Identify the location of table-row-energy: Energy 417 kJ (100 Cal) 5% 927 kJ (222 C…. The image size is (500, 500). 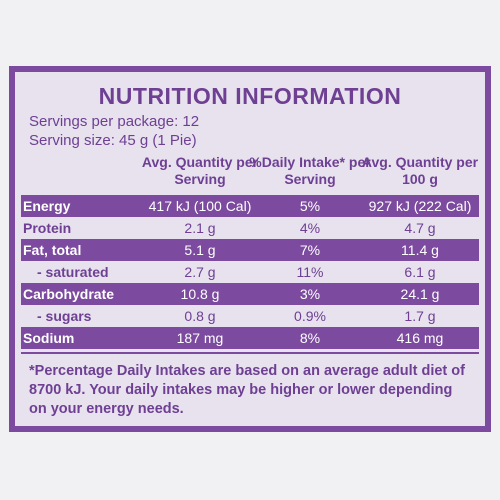
(250, 206).